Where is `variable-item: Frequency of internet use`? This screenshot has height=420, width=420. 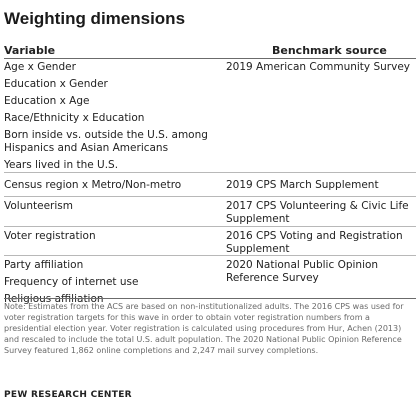 variable-item: Frequency of internet use is located at coordinates (71, 282).